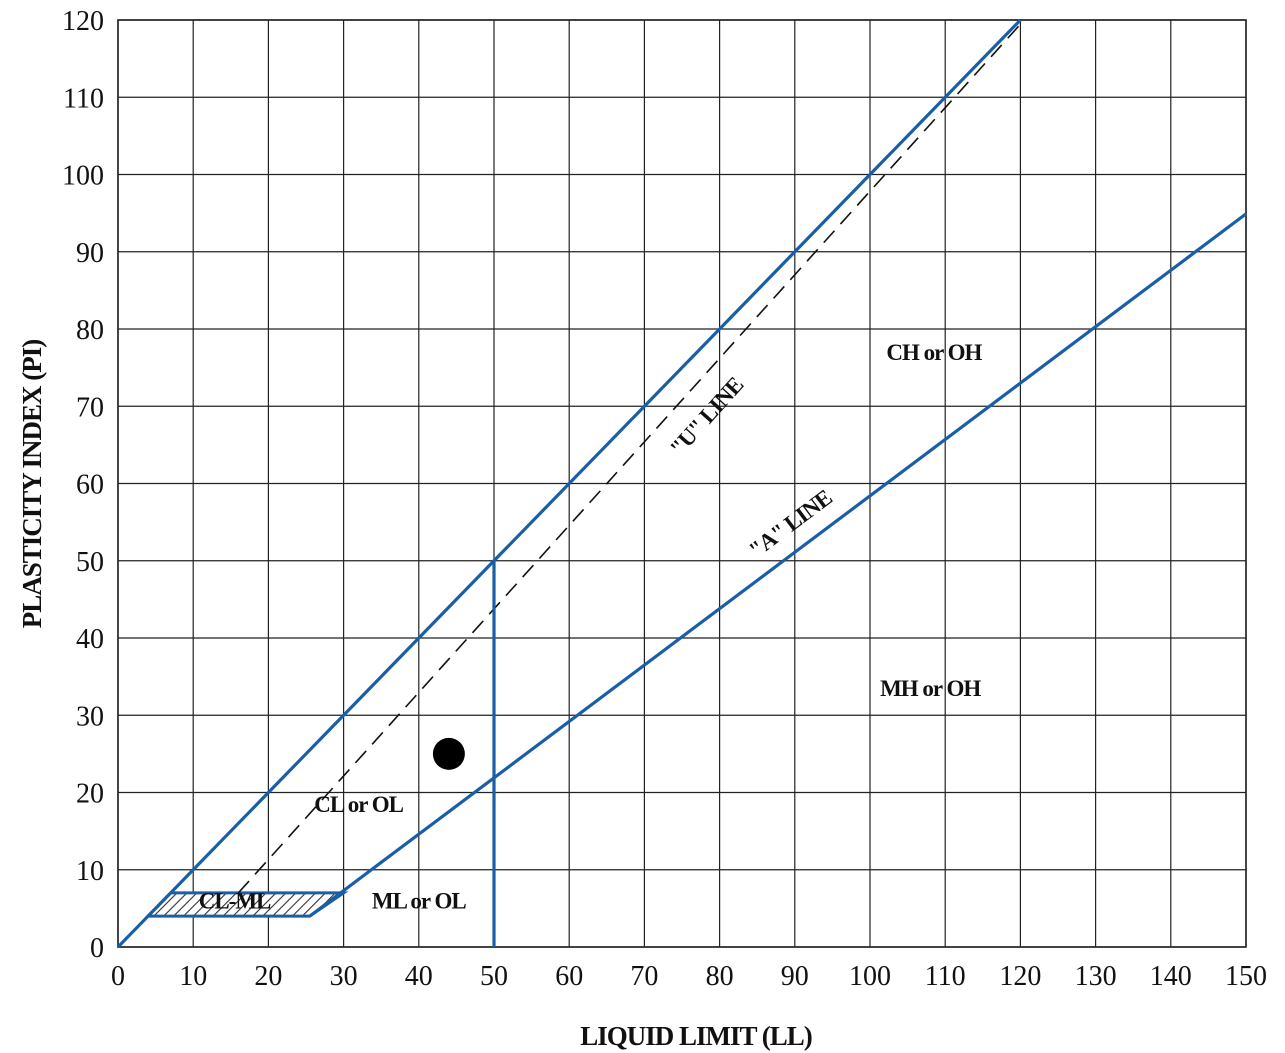 This screenshot has width=1285, height=1053. I want to click on y-tick-label-8: 80, so click(90, 330).